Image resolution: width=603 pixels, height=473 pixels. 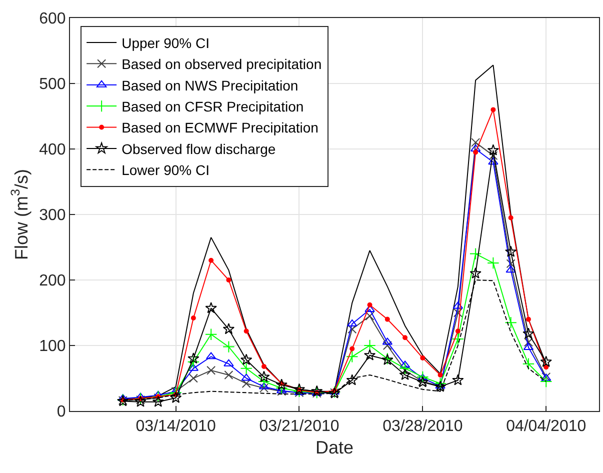 What do you see at coordinates (52, 215) in the screenshot?
I see `y-tick-label: 300` at bounding box center [52, 215].